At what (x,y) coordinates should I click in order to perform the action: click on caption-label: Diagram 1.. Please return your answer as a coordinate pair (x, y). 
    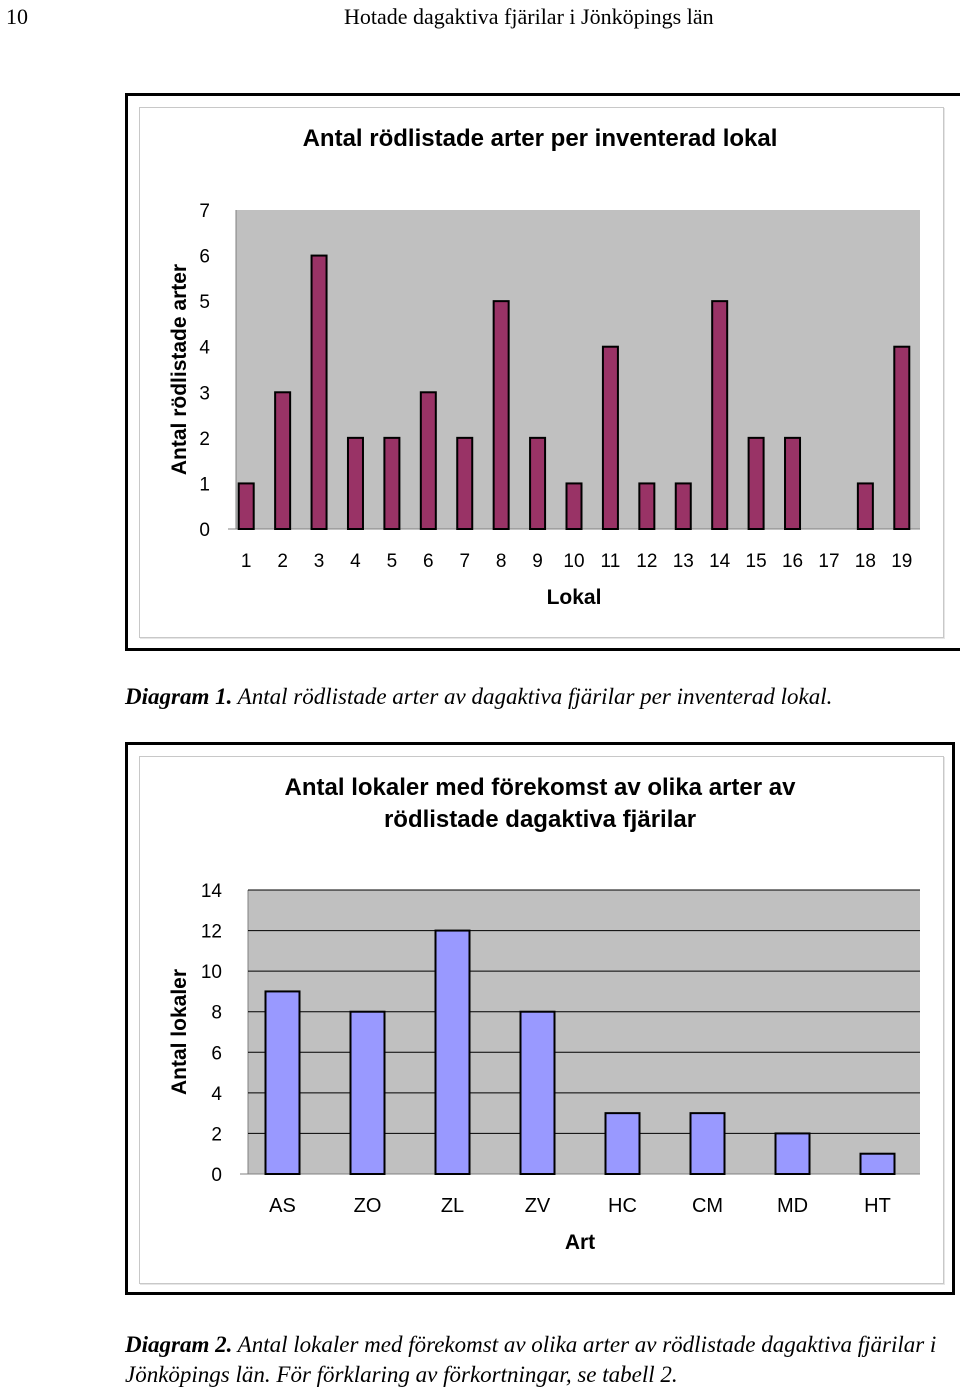
    Looking at the image, I should click on (179, 696).